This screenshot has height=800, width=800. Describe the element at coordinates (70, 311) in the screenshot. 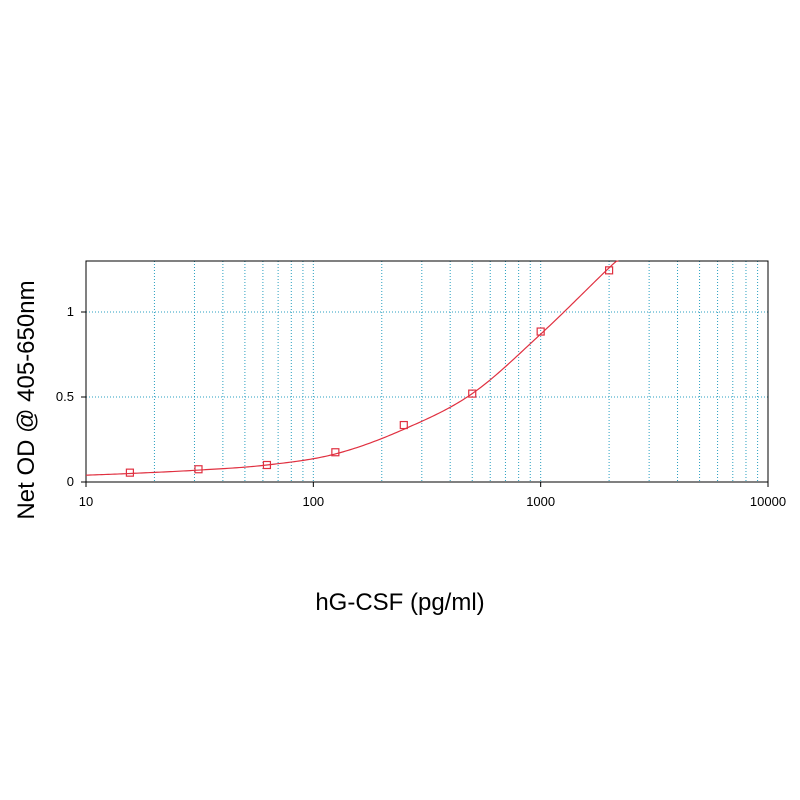

I see `y-tick-label: 1` at that location.